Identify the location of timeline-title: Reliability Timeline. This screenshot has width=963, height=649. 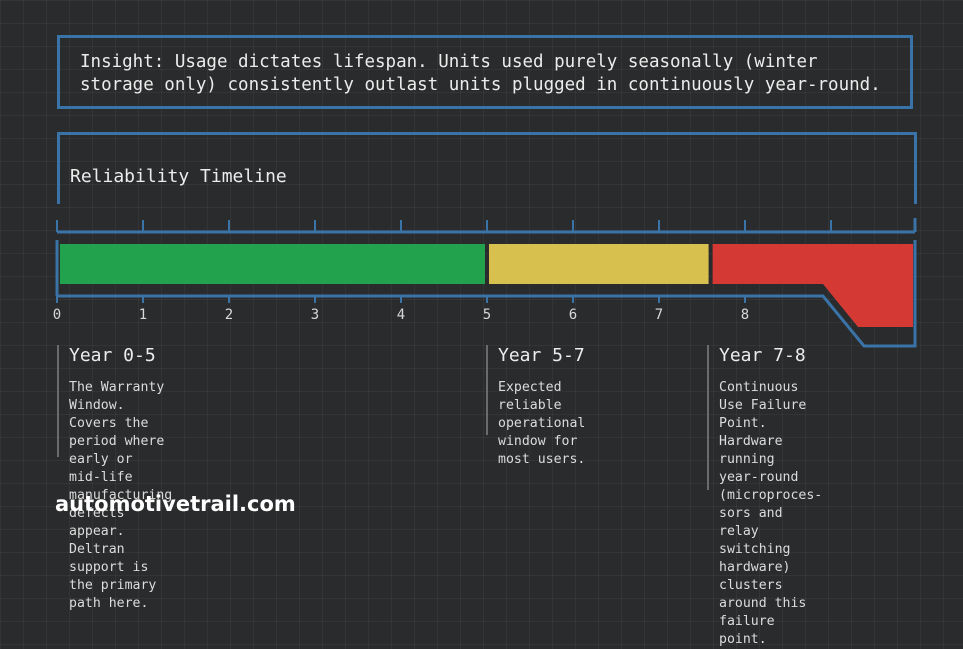
(178, 176).